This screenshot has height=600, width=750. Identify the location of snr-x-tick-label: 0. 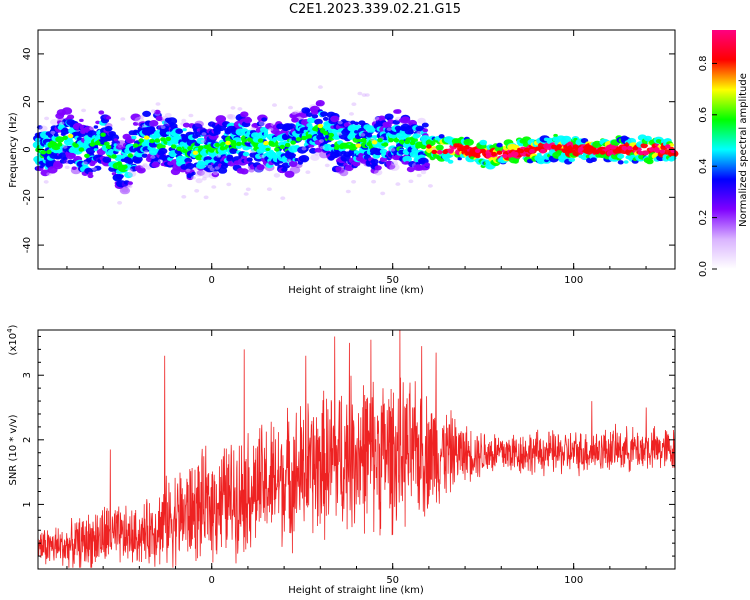
(212, 580).